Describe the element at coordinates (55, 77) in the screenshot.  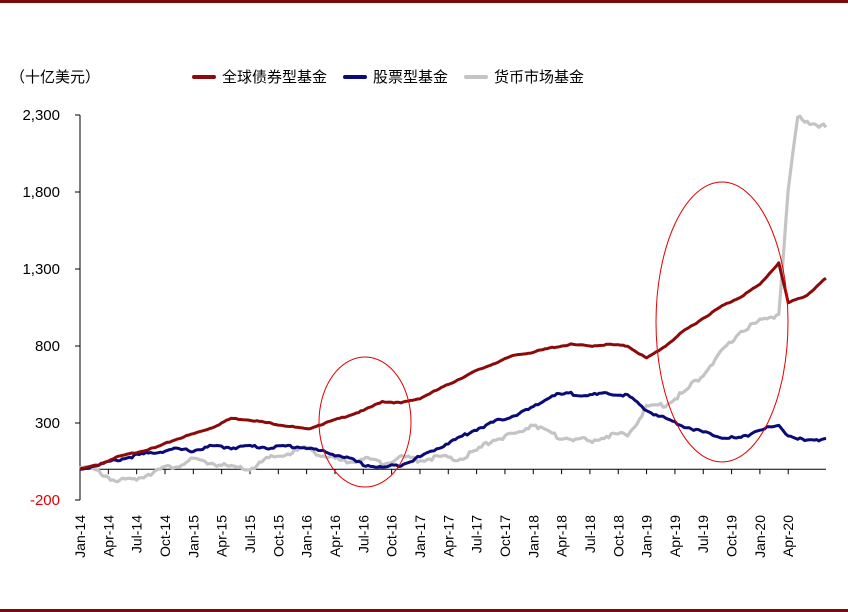
I see `unit-label: （十亿美元）` at that location.